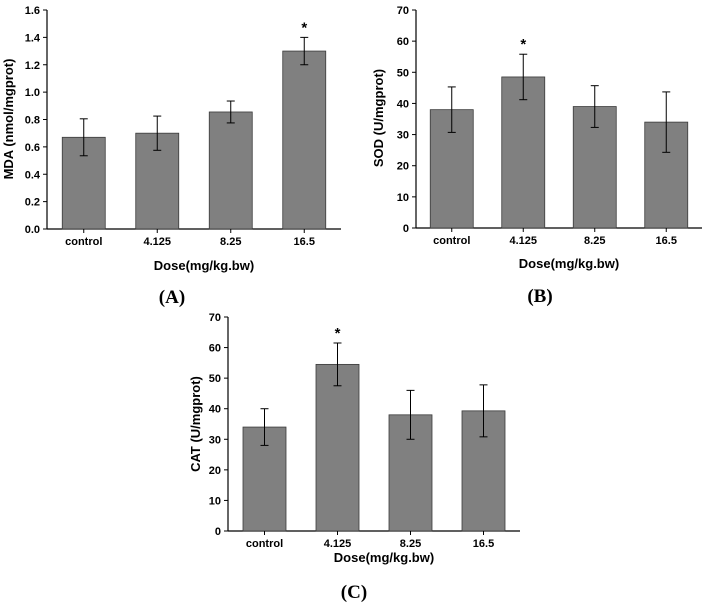 This screenshot has height=608, width=713. What do you see at coordinates (8, 119) in the screenshot?
I see `y-axis-title: MDA (nmol/mgprot)` at bounding box center [8, 119].